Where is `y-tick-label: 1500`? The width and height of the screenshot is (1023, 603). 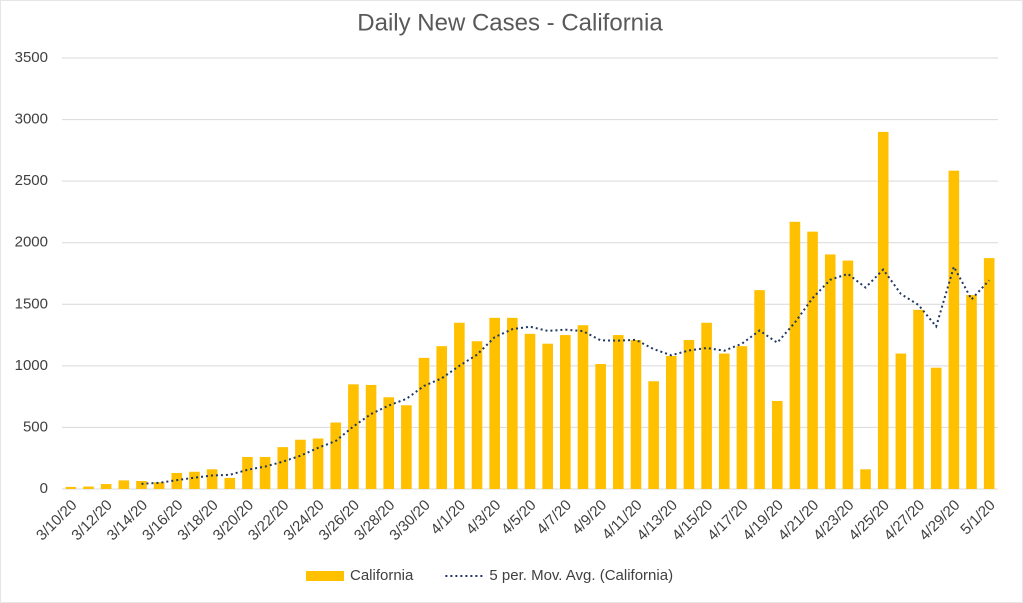
y-tick-label: 1500 is located at coordinates (31, 303).